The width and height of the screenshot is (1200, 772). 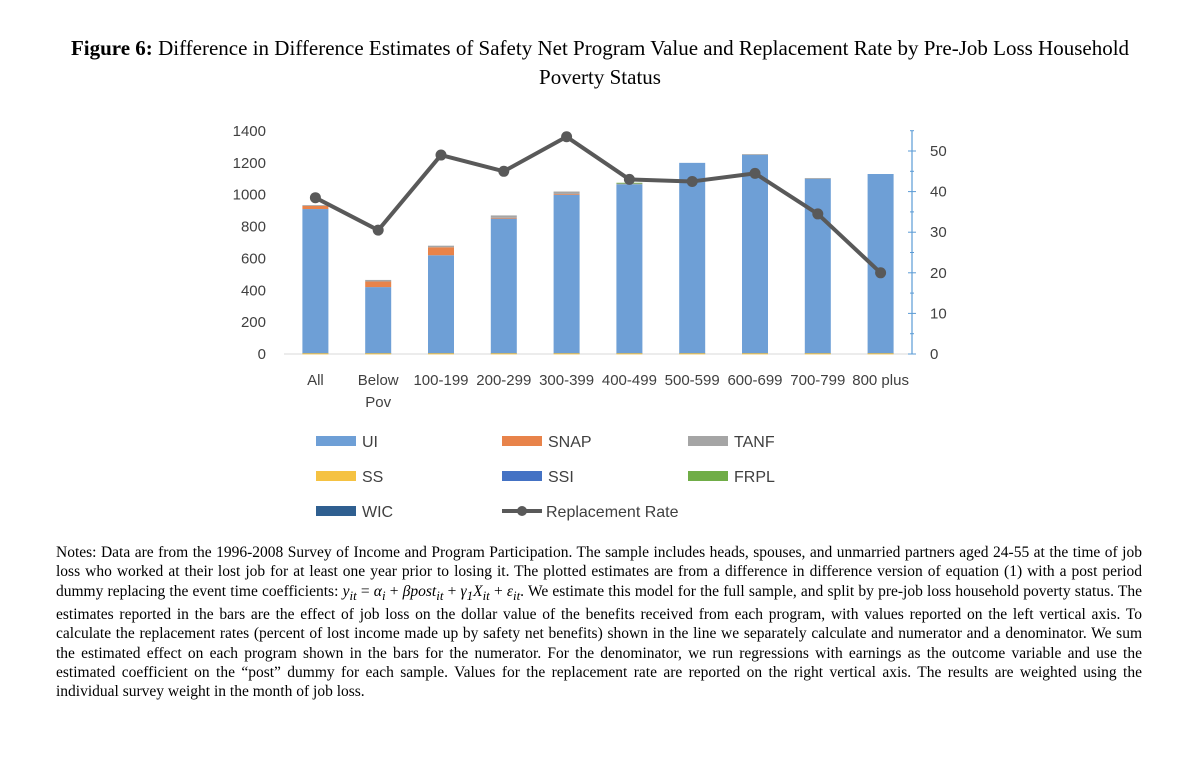 What do you see at coordinates (353, 595) in the screenshot?
I see `eq-y-sub: it` at bounding box center [353, 595].